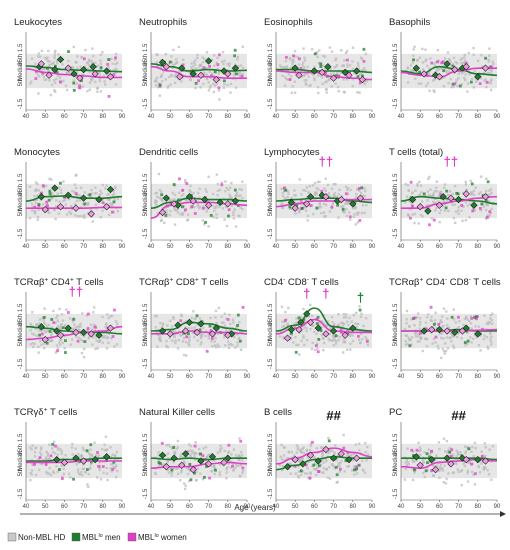  I want to click on x-tick-label: 80, so click(477, 377).